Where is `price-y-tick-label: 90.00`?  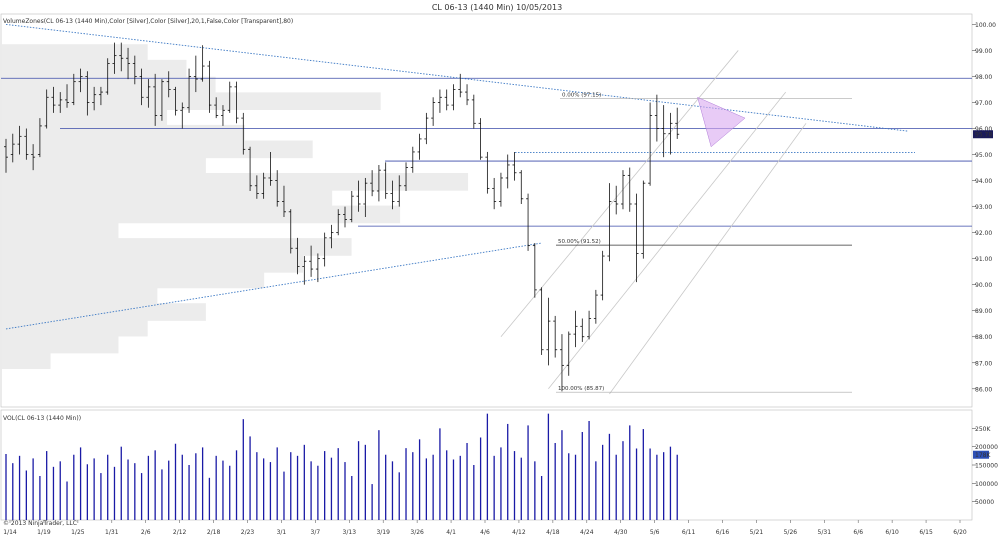 price-y-tick-label: 90.00 is located at coordinates (983, 285).